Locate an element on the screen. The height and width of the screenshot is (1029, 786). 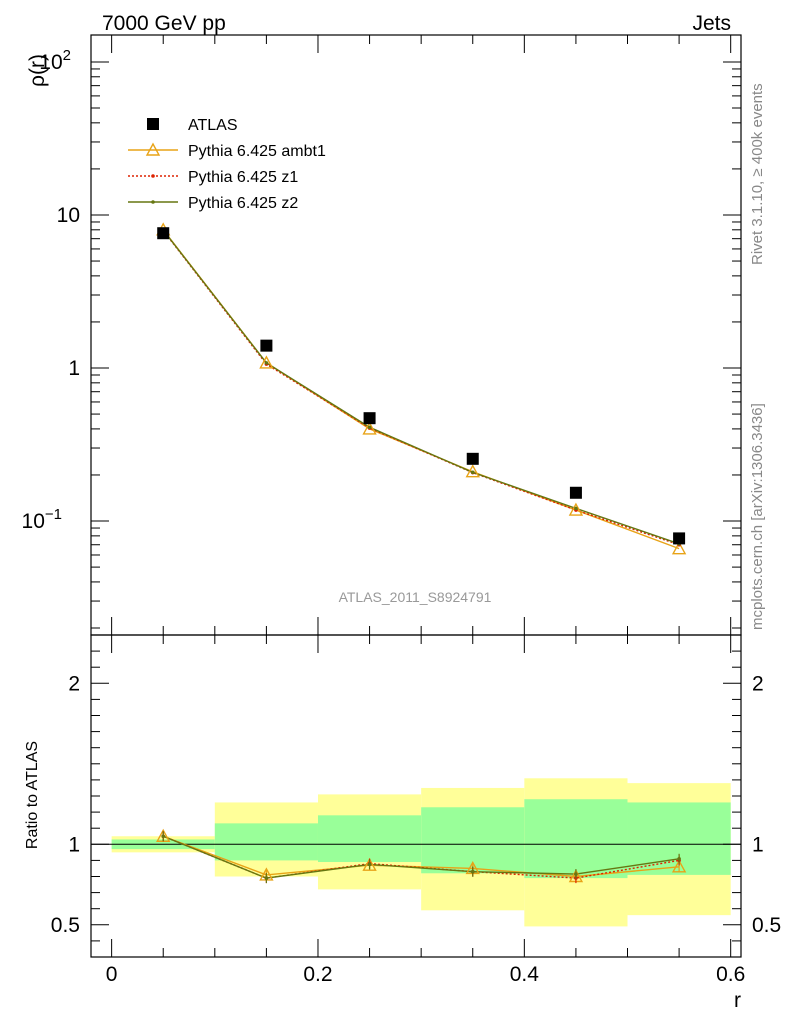
legend-label-0: ATLAS is located at coordinates (213, 125).